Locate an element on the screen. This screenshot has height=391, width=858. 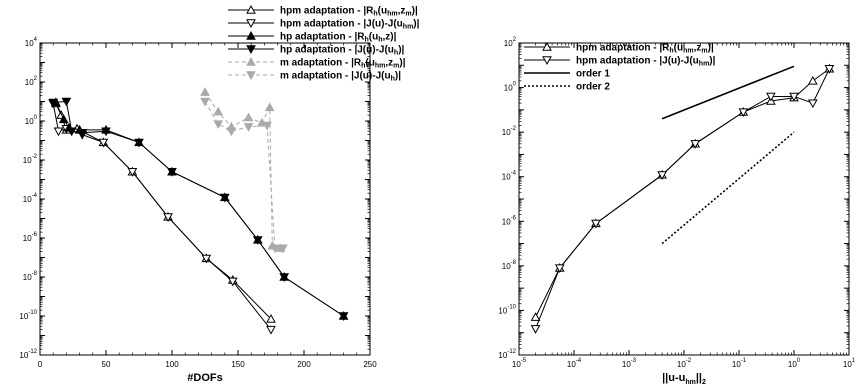
x-tick-label: 200 is located at coordinates (304, 364).